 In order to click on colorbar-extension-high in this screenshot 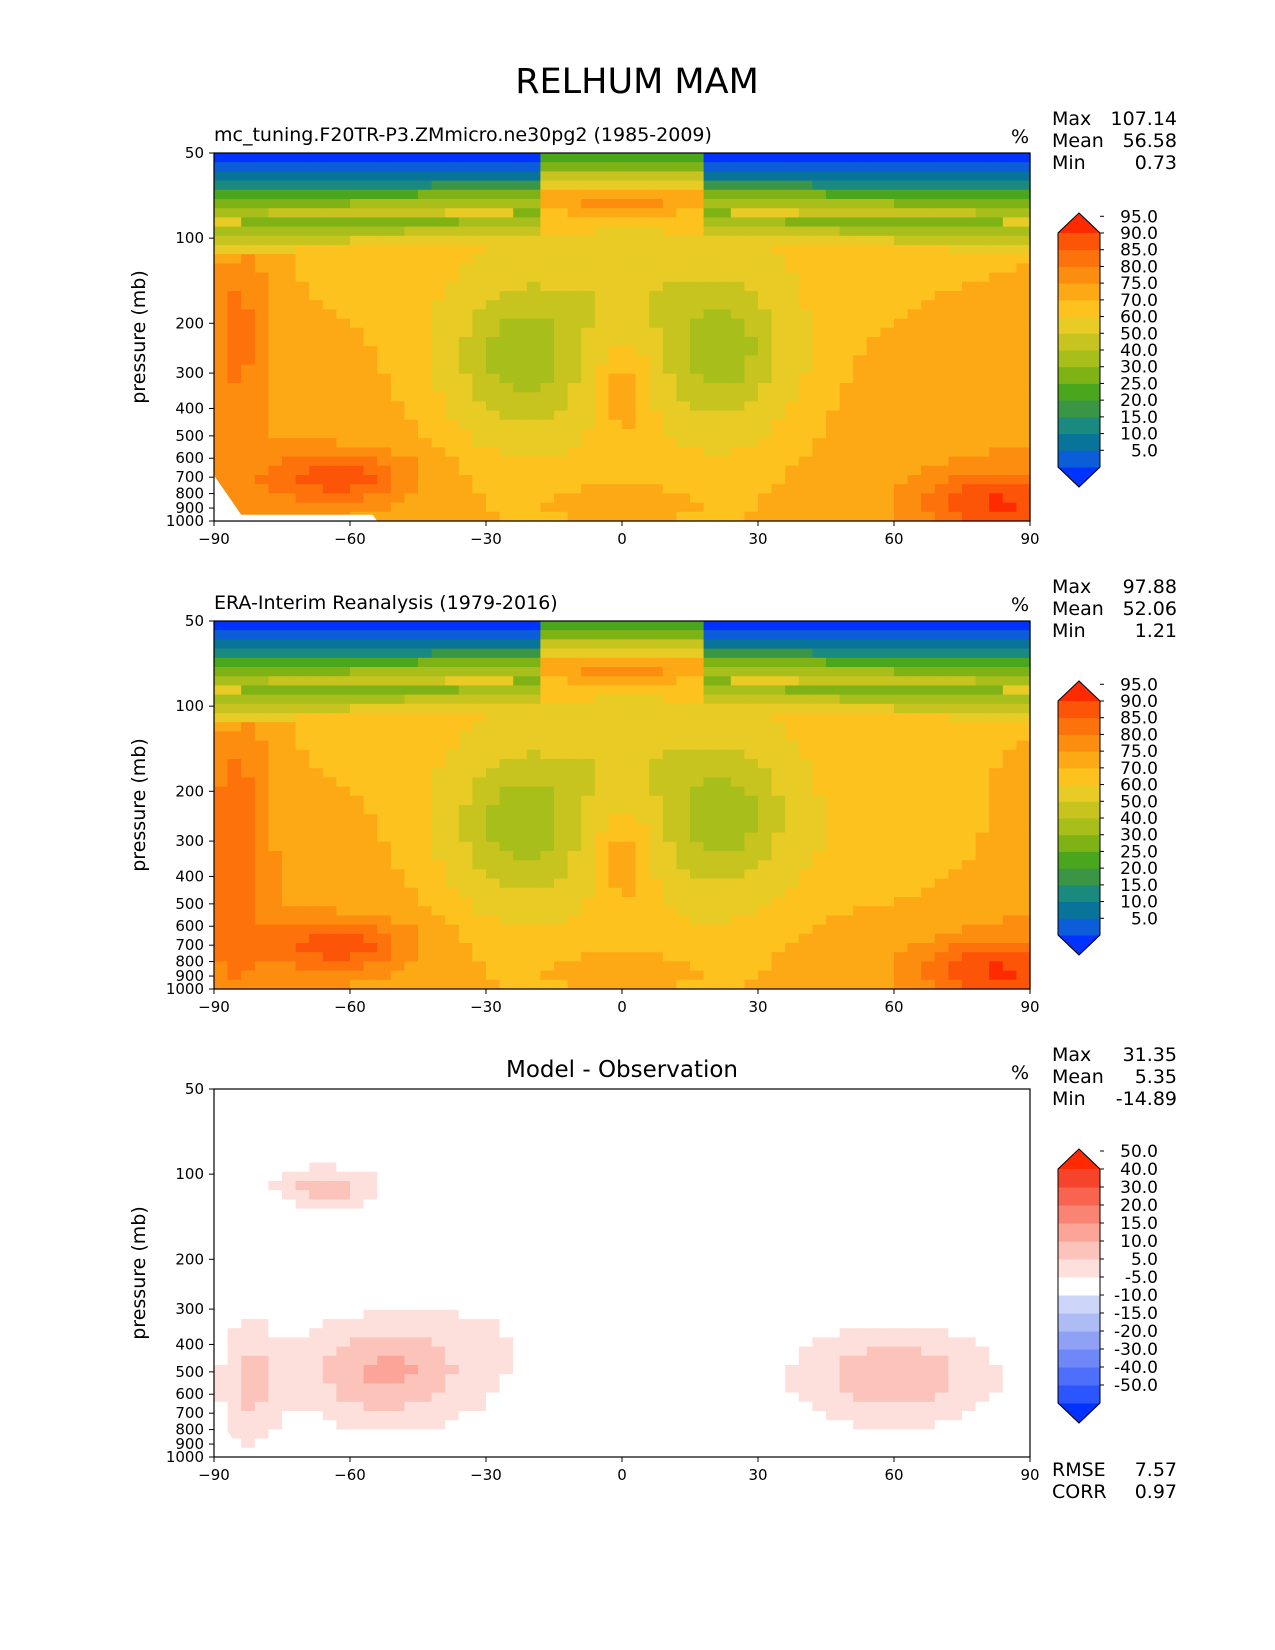, I will do `click(1079, 223)`.